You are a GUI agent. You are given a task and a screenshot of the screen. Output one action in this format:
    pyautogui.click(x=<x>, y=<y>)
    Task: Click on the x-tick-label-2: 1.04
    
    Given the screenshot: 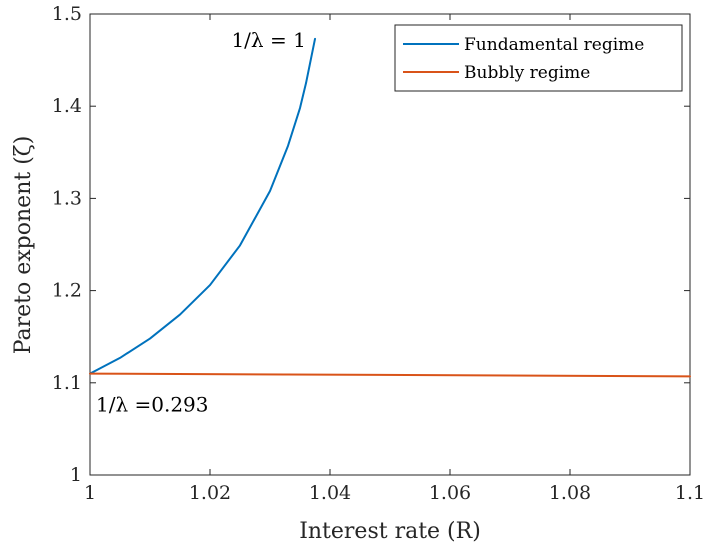 What is the action you would take?
    pyautogui.click(x=330, y=493)
    